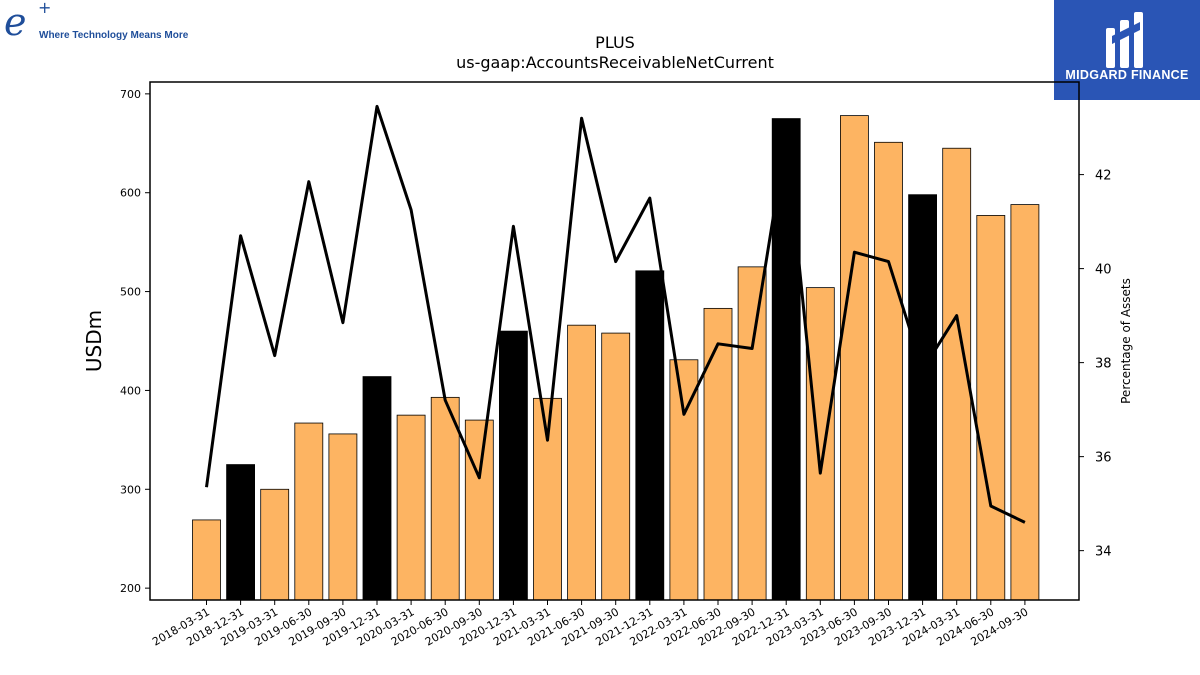 Image resolution: width=1200 pixels, height=675 pixels. Describe the element at coordinates (94, 341) in the screenshot. I see `y-axis-label: USDm` at that location.